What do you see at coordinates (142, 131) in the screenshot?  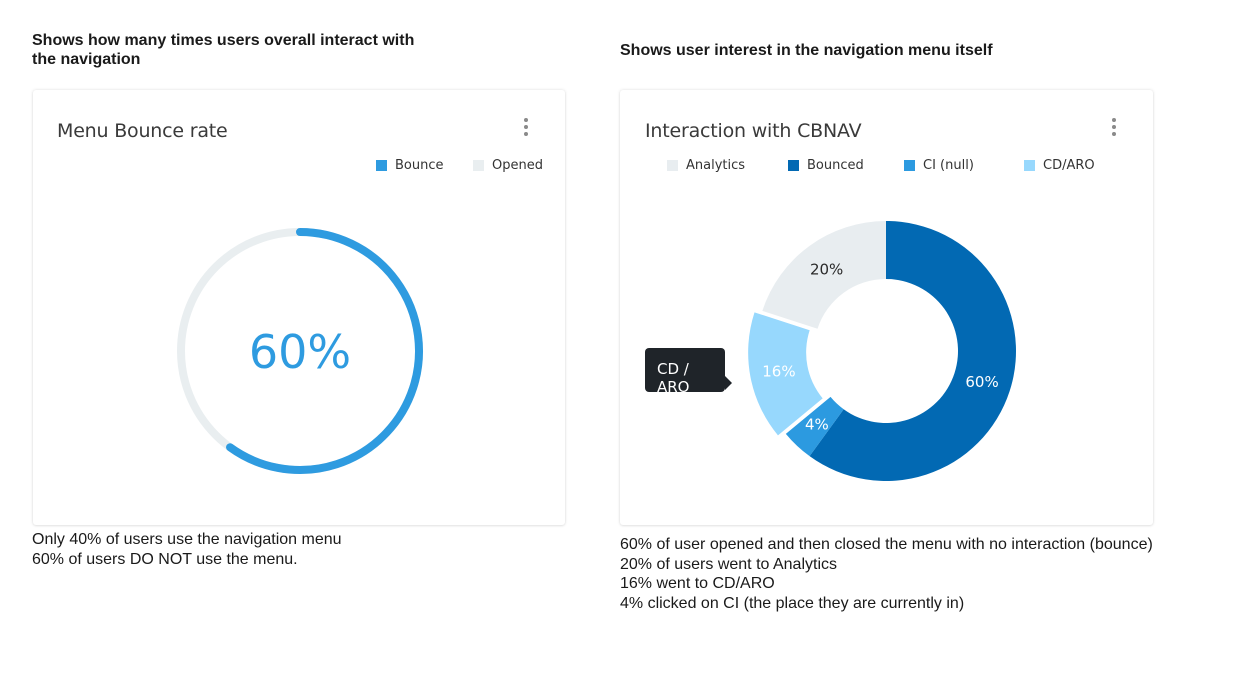 I see `card-title: Menu Bounce rate` at bounding box center [142, 131].